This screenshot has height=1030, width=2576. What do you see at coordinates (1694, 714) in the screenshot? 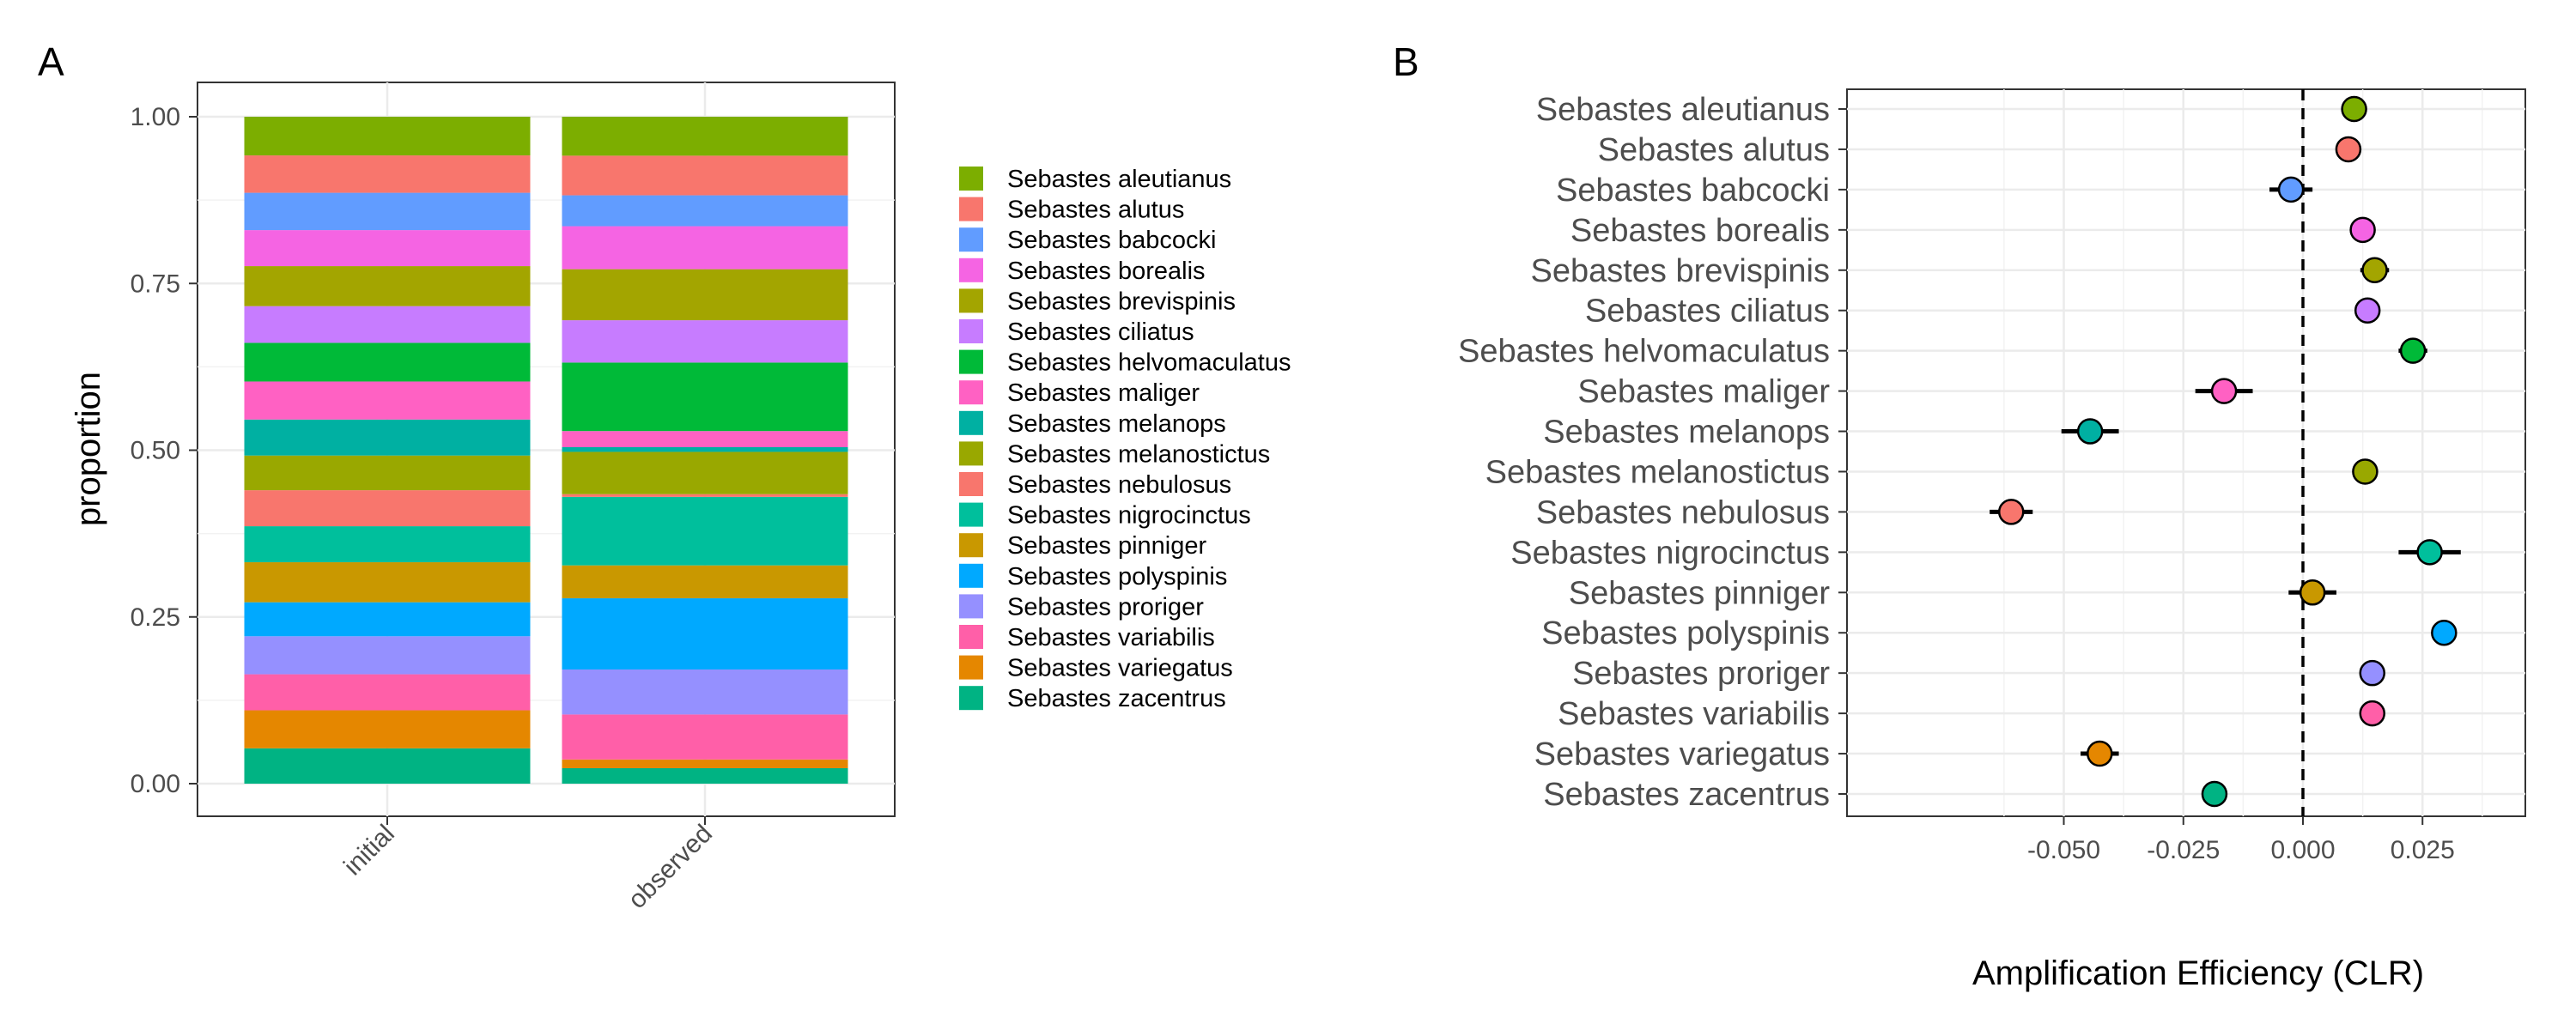
I see `y-tick-label: Sebastes variabilis` at bounding box center [1694, 714].